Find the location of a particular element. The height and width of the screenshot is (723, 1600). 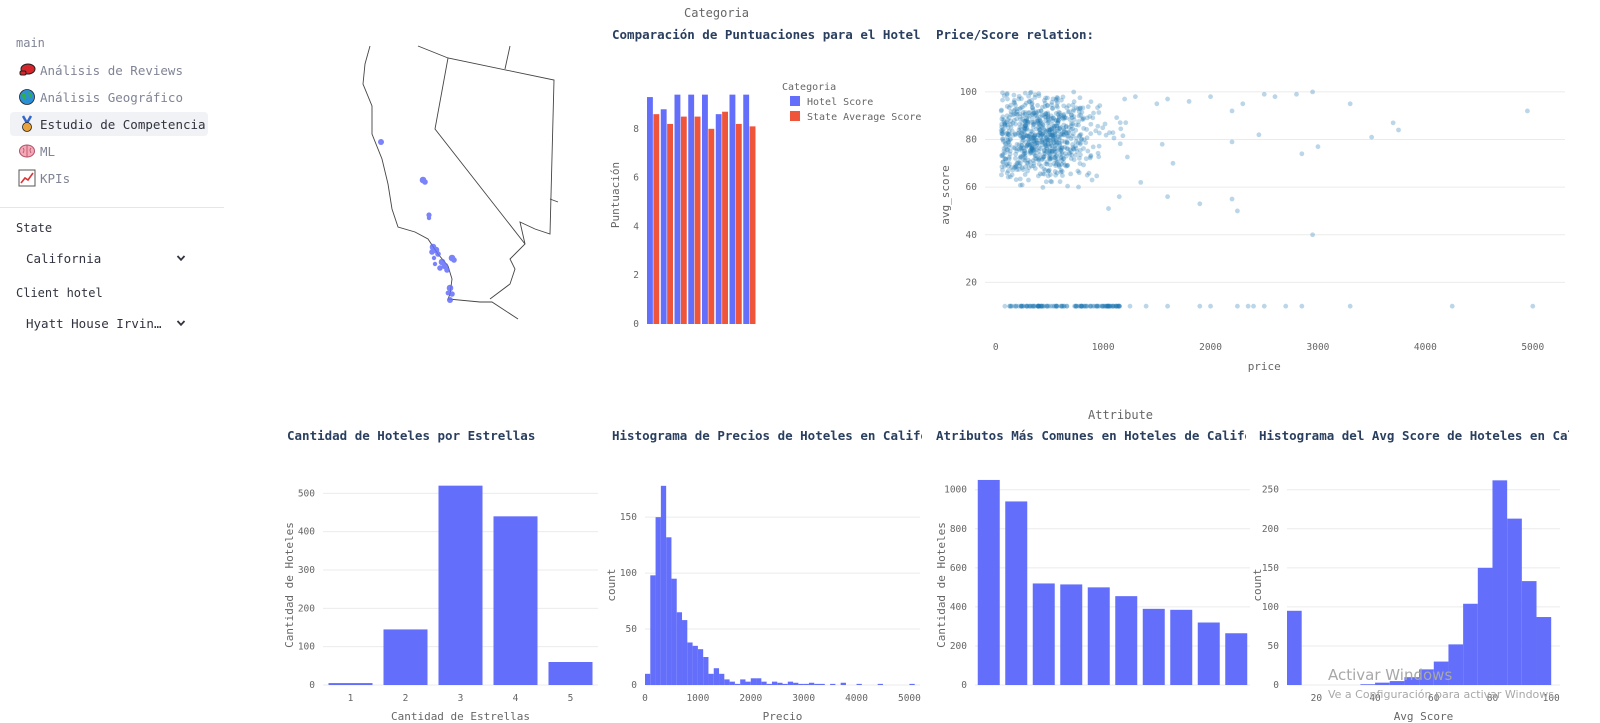

sidebar-item-analisis-geografico: Análisis Geográfico is located at coordinates (109, 97).